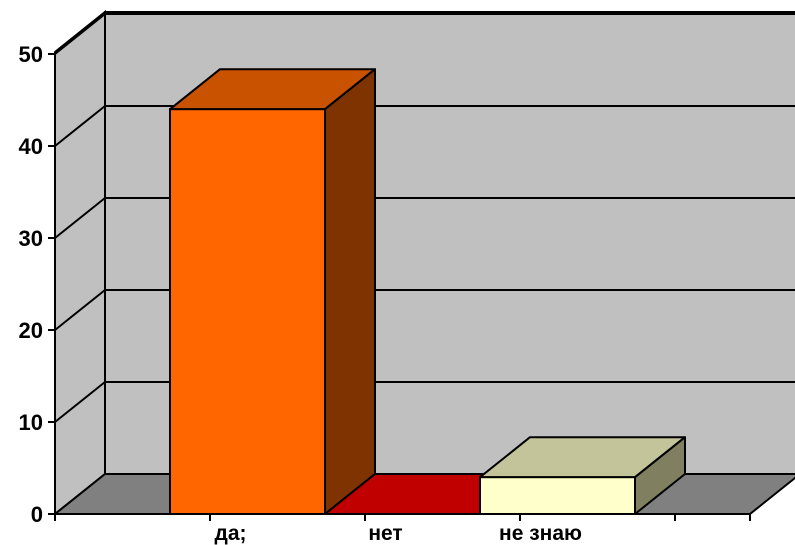 Image resolution: width=795 pixels, height=545 pixels. I want to click on x-category-labels: да; нет не знаю, so click(398, 533).